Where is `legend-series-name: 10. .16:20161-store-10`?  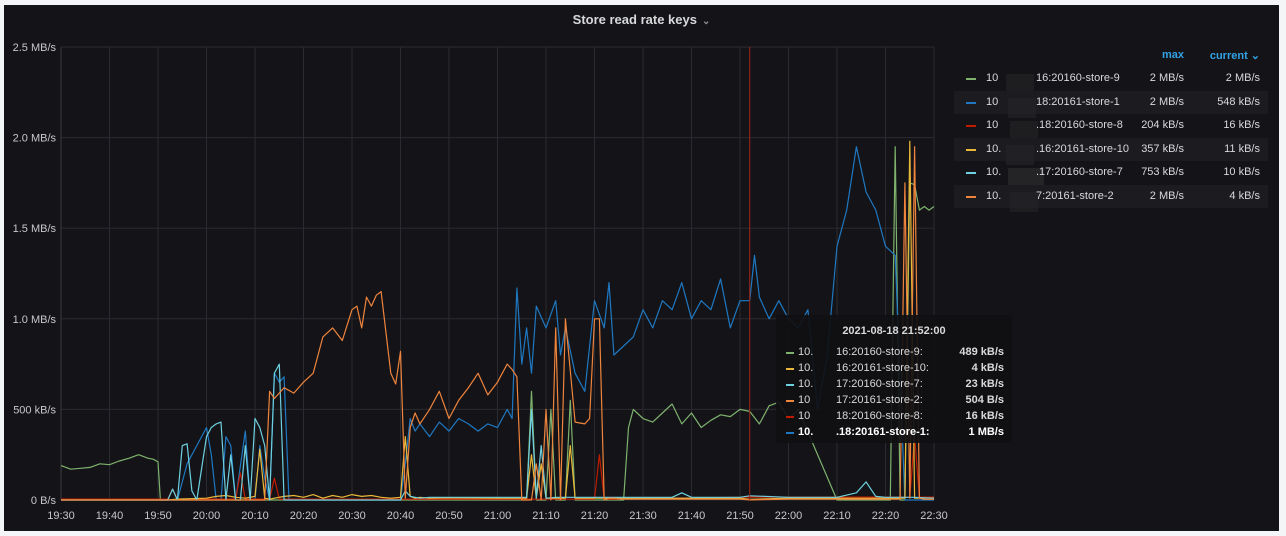
legend-series-name: 10. .16:20161-store-10 is located at coordinates (1057, 153).